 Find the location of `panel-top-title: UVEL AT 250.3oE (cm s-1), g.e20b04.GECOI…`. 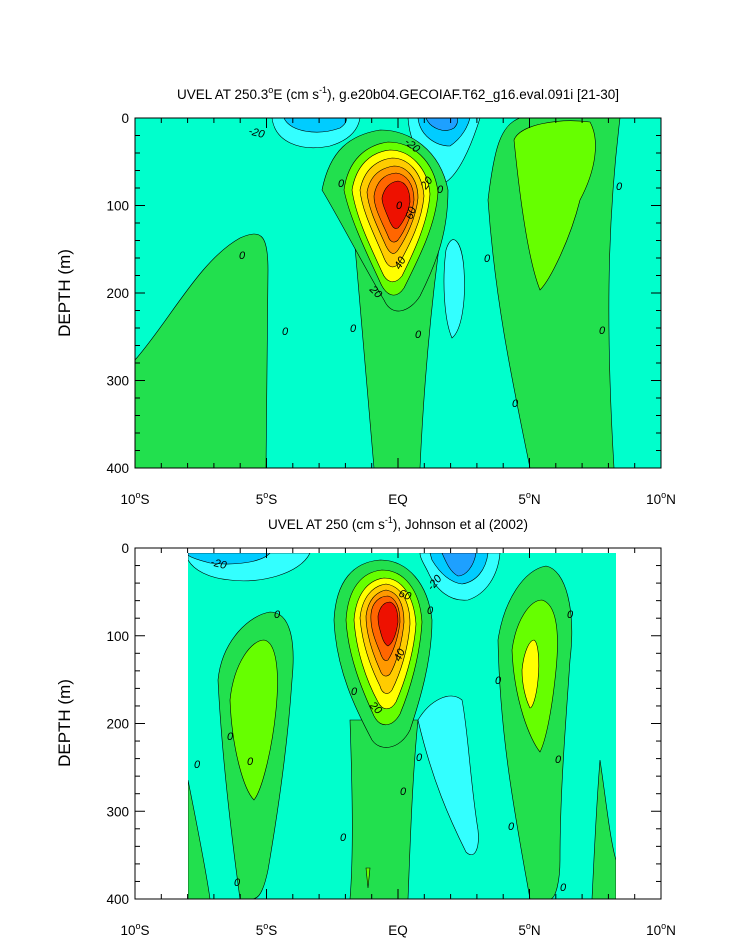

panel-top-title: UVEL AT 250.3oE (cm s-1), g.e20b04.GECOI… is located at coordinates (398, 93).